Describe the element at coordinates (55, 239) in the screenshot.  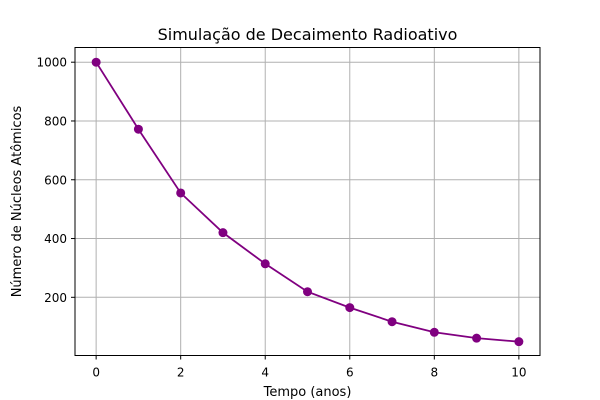
I see `y-tick-label: 400` at that location.